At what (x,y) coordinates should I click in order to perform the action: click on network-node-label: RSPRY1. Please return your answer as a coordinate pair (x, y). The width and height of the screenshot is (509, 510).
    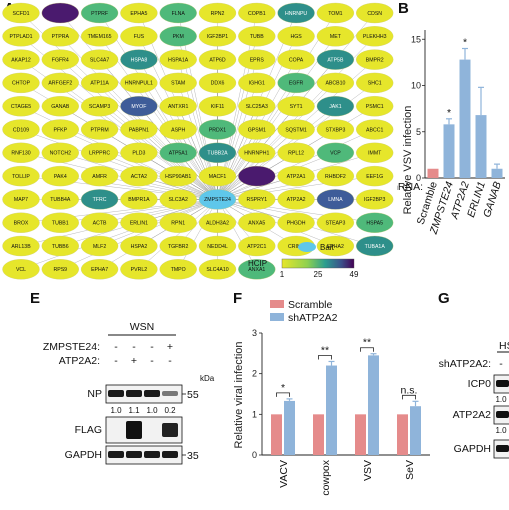
    Looking at the image, I should click on (256, 200).